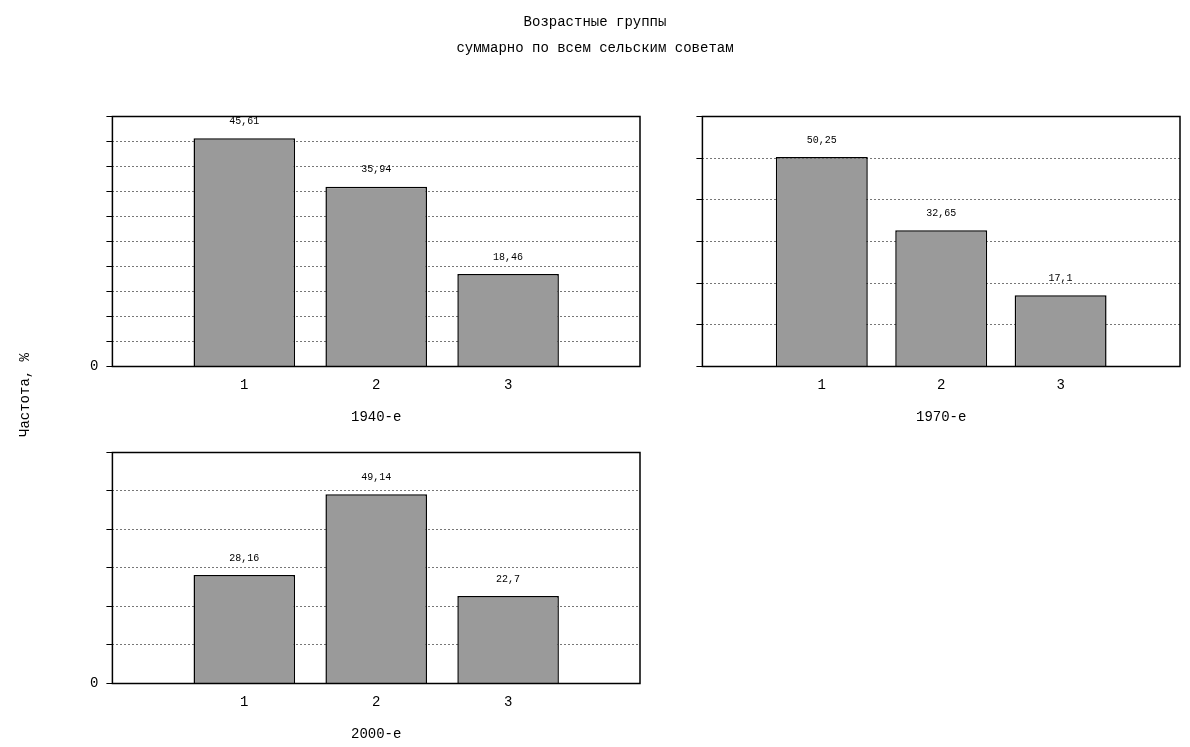  Describe the element at coordinates (376, 477) in the screenshot. I see `data-label: 49,14` at that location.